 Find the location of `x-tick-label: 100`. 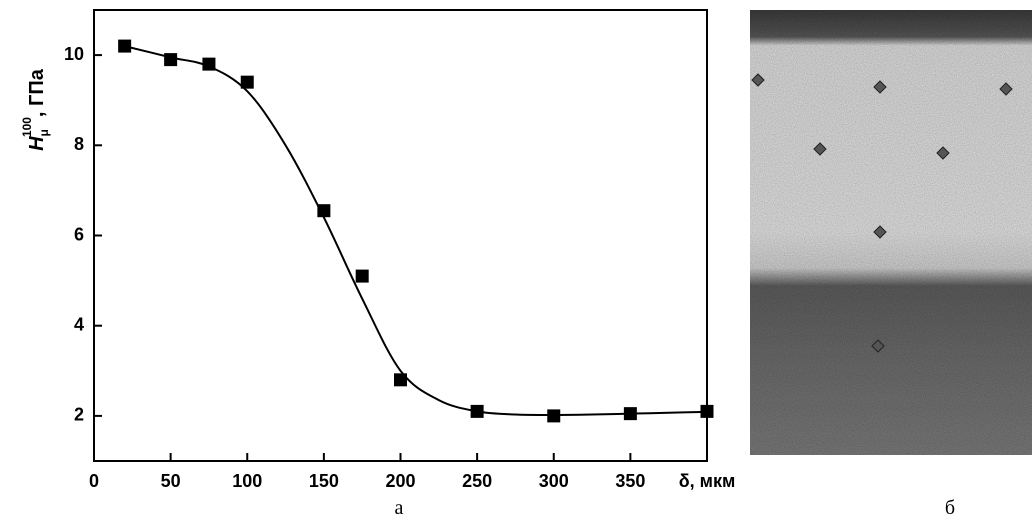

x-tick-label: 100 is located at coordinates (247, 481).